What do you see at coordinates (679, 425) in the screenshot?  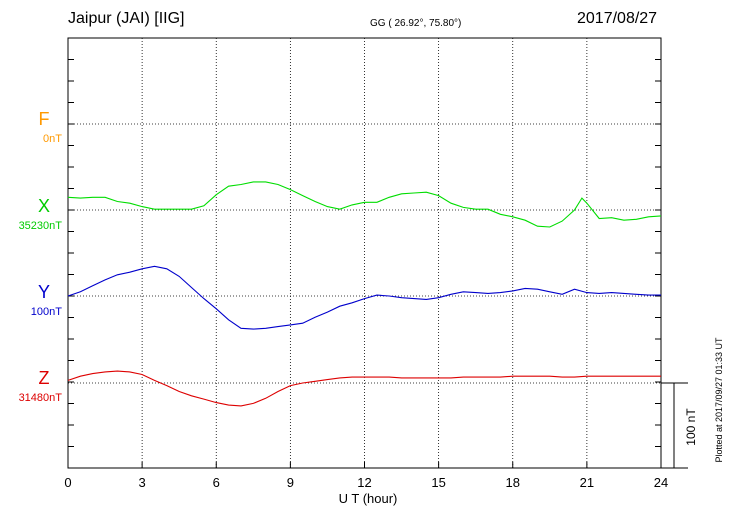 I see `scale-bar: 100 nT` at bounding box center [679, 425].